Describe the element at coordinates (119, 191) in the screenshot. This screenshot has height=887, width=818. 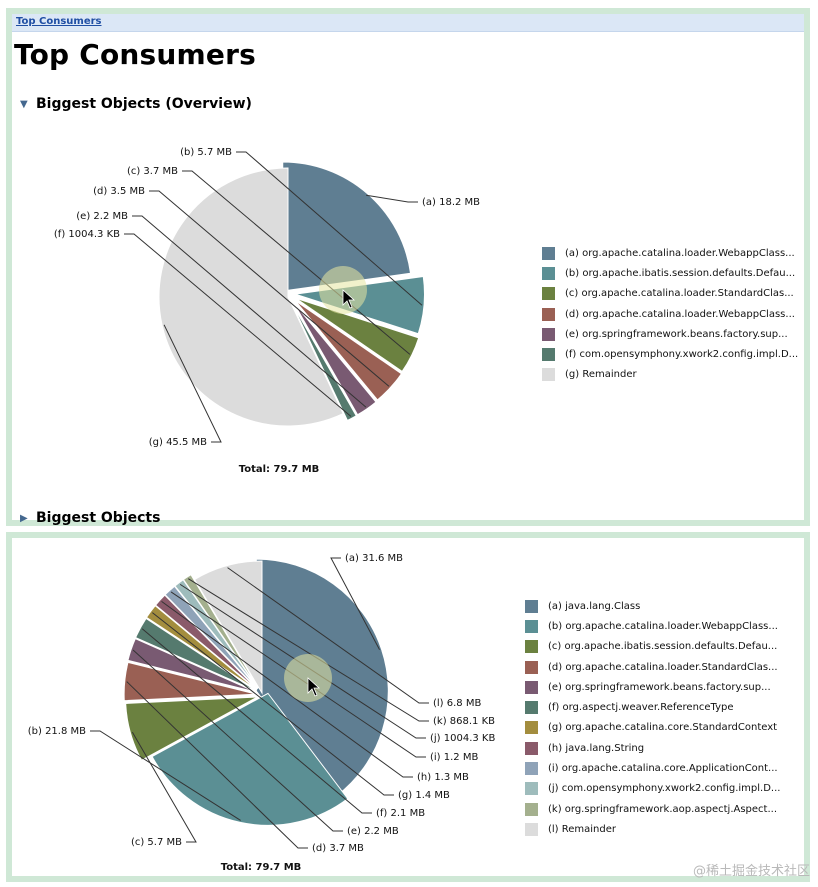
I see `slice-label: (d) 3.5 MB` at that location.